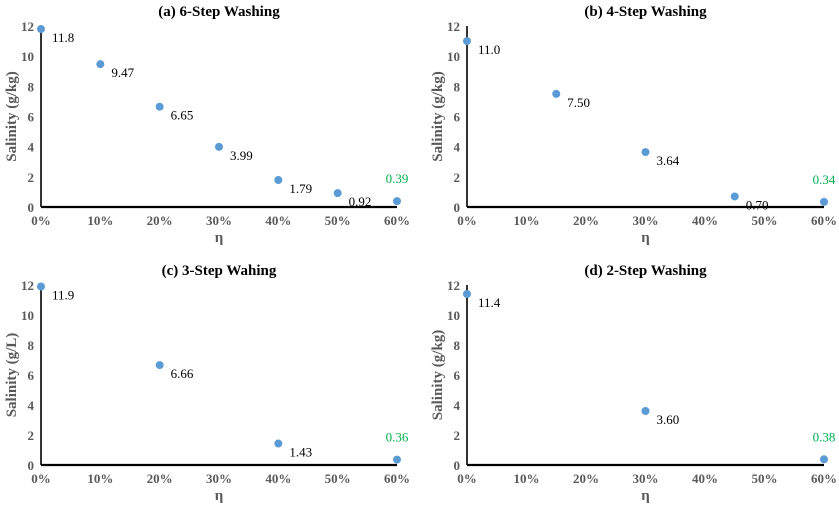 The height and width of the screenshot is (506, 839). What do you see at coordinates (578, 102) in the screenshot?
I see `data-label: 7.50` at bounding box center [578, 102].